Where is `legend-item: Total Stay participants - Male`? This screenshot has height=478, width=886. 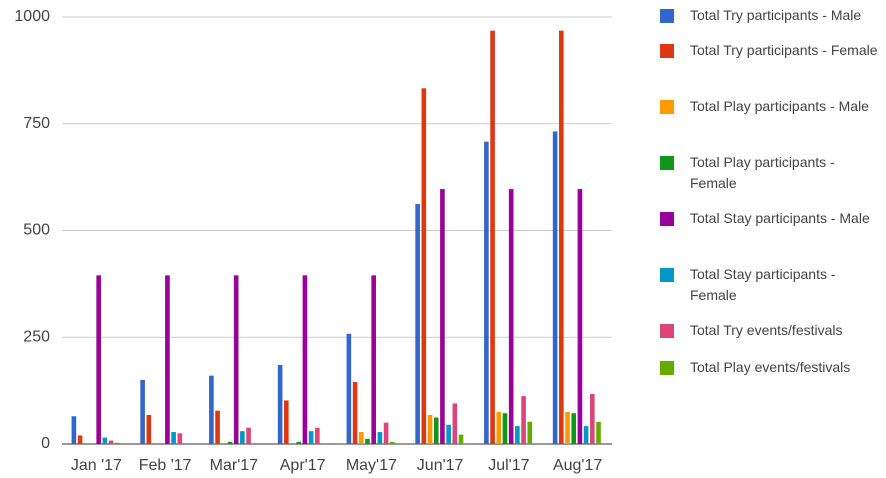 legend-item: Total Stay participants - Male is located at coordinates (770, 219).